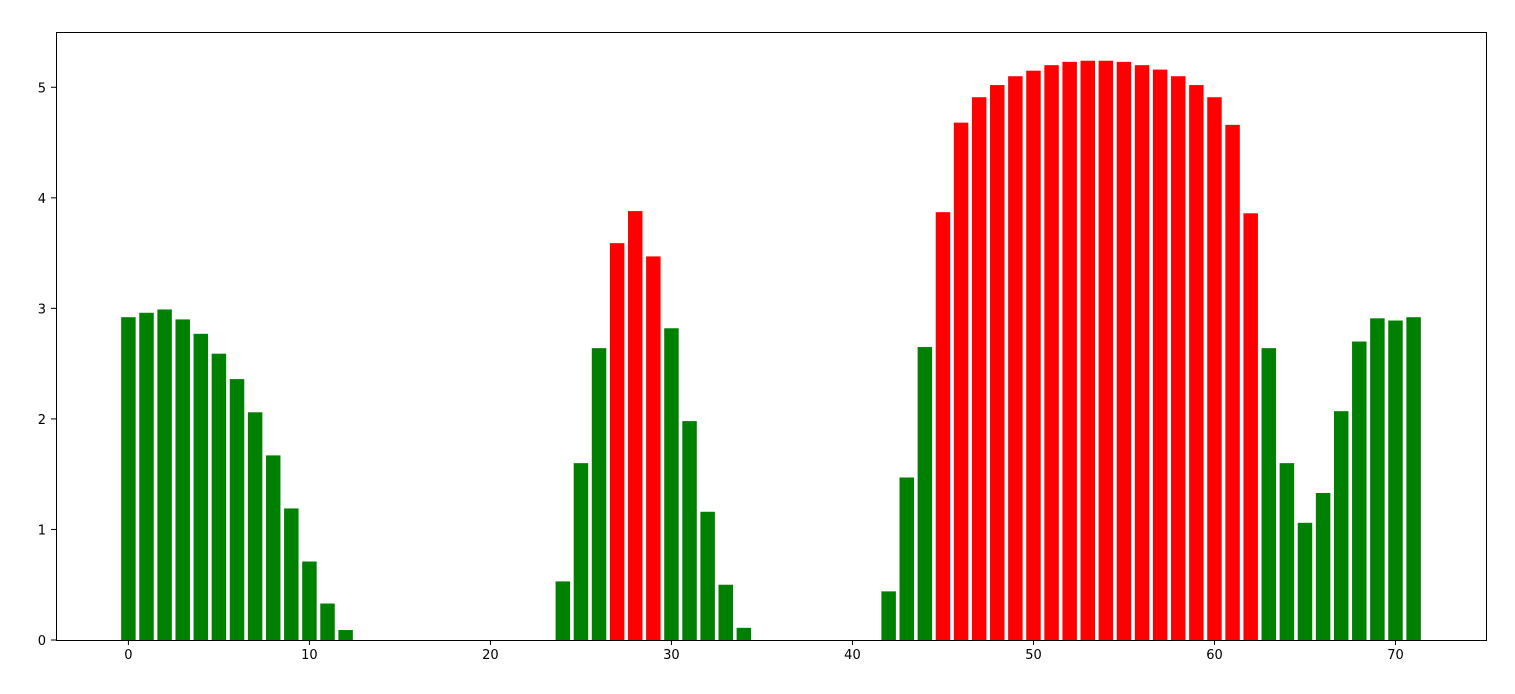  Describe the element at coordinates (490, 655) in the screenshot. I see `x-tick-label: 20` at that location.